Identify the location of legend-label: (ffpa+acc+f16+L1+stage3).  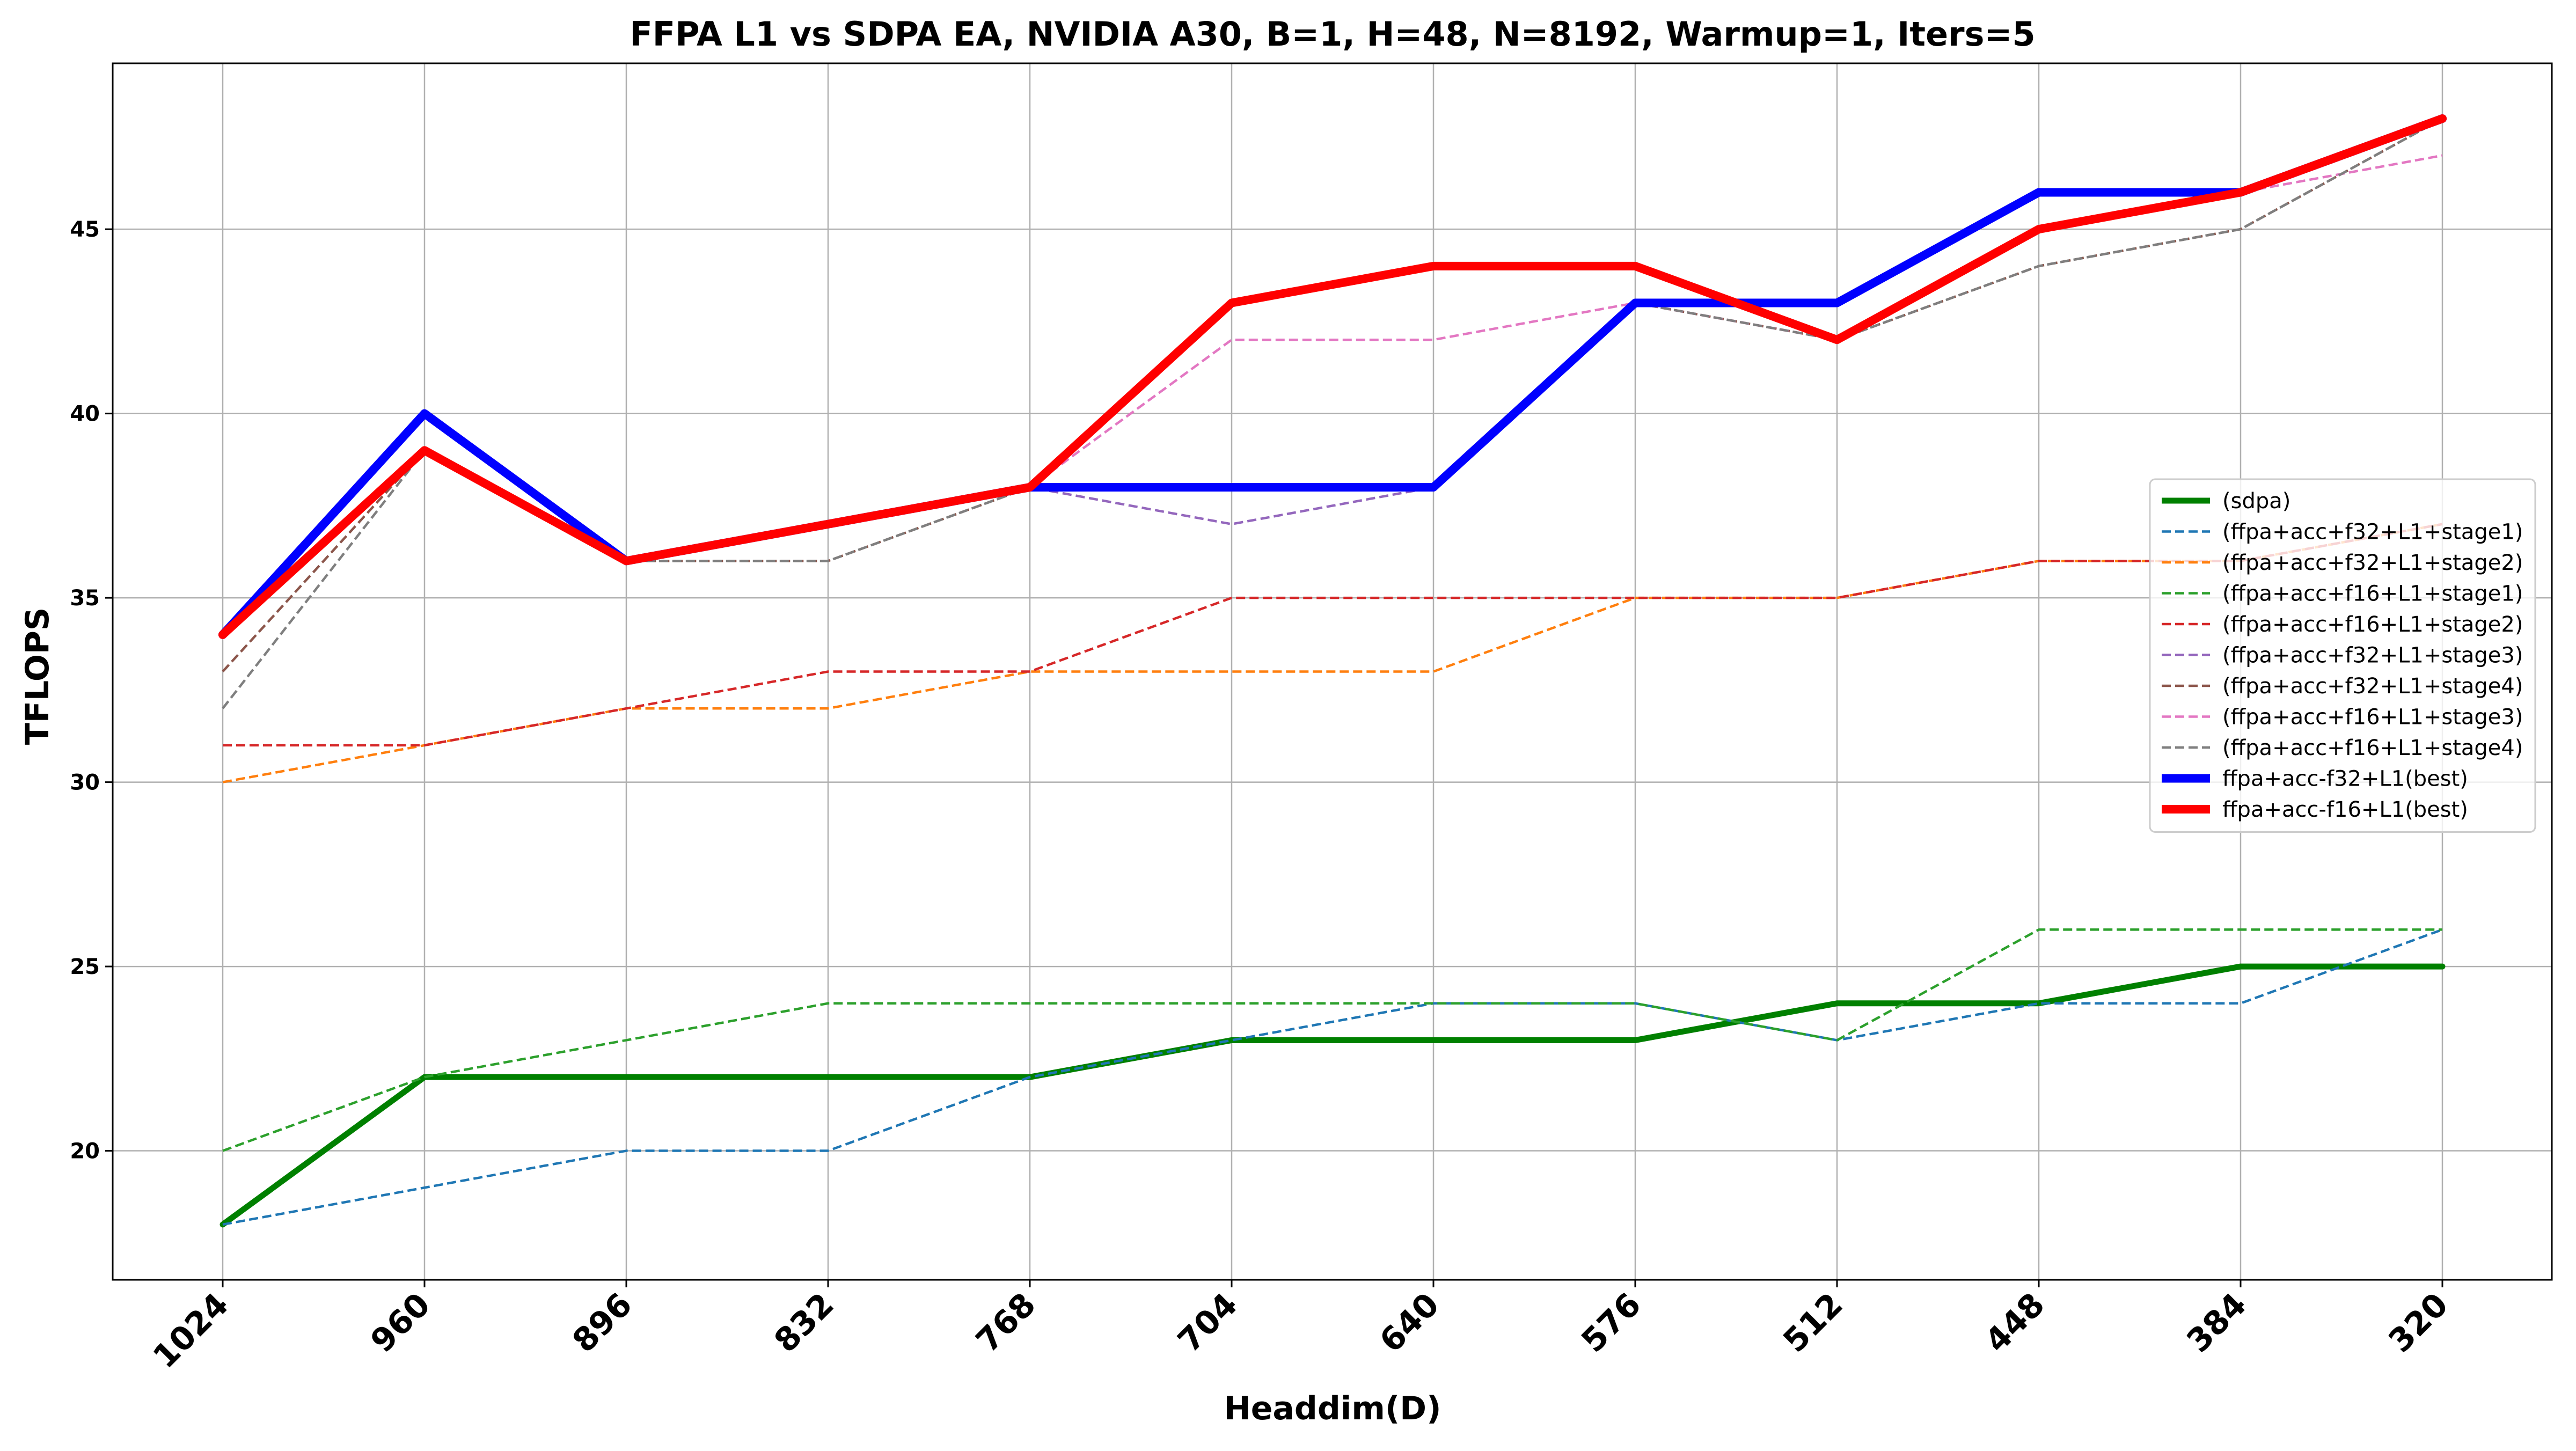
(2372, 718).